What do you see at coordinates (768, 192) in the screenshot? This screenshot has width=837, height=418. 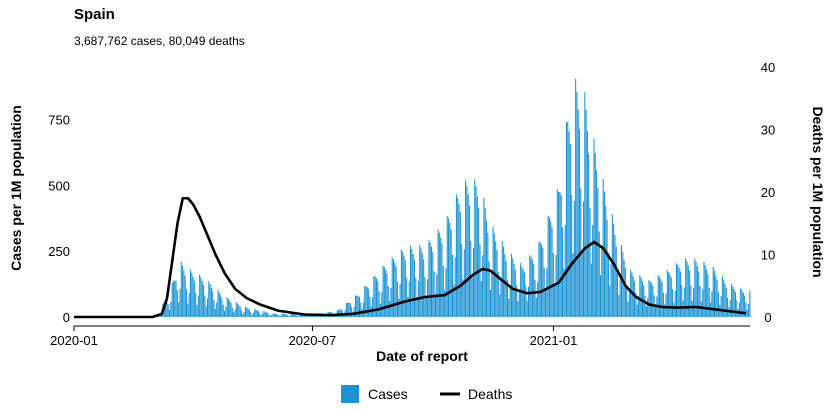 I see `y-right-tick-label: 20` at bounding box center [768, 192].